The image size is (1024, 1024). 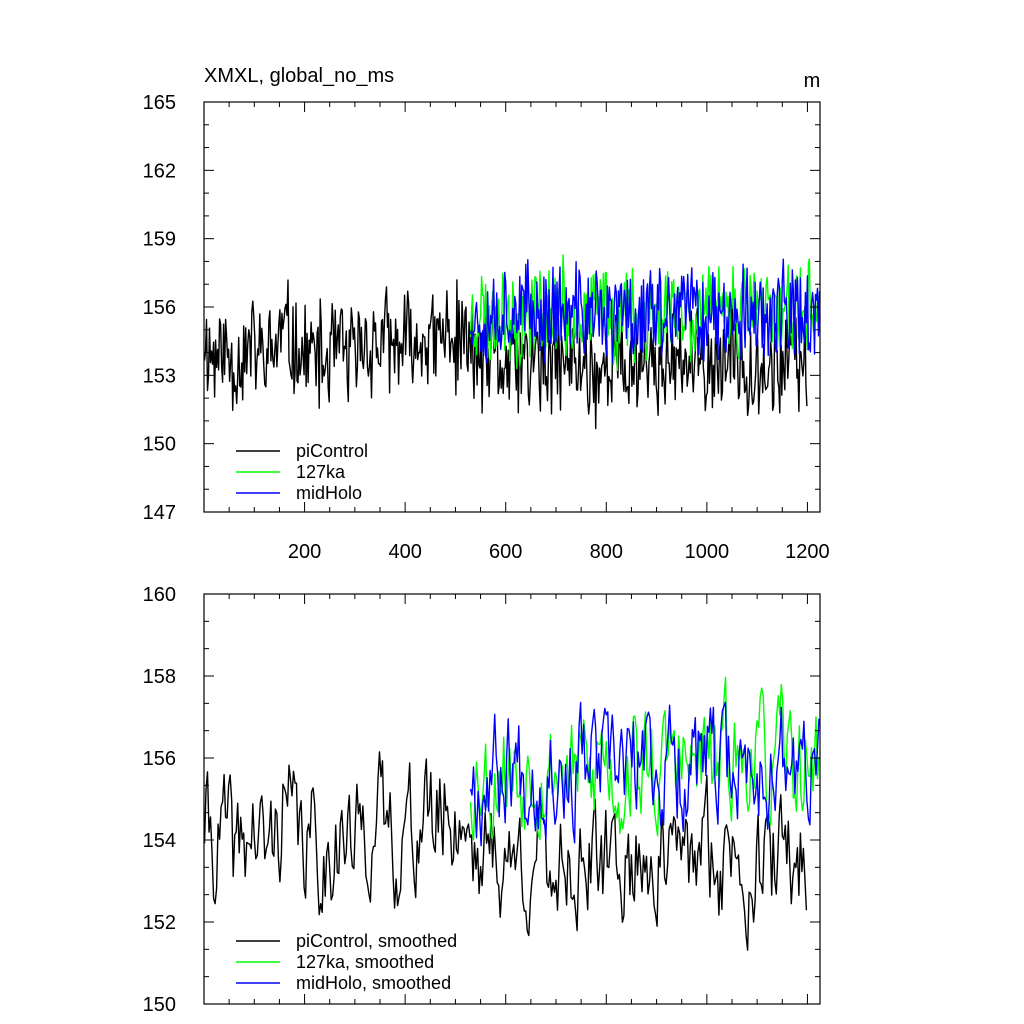 I want to click on y-tick-label: 153, so click(x=159, y=376).